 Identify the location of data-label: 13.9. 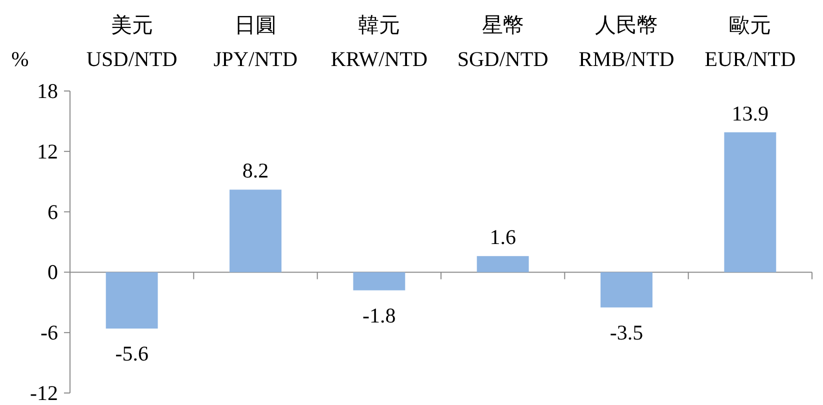
(750, 113).